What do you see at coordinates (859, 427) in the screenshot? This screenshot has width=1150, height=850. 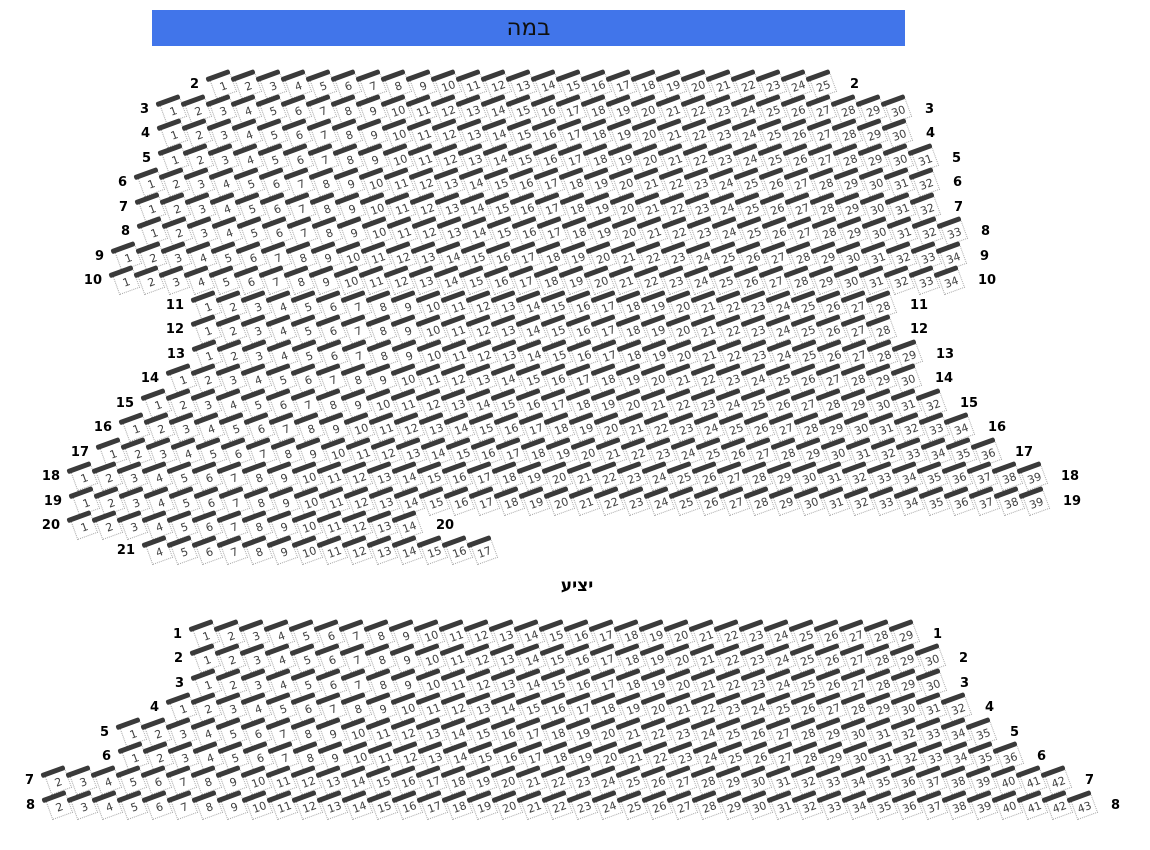 I see `seat: 30` at bounding box center [859, 427].